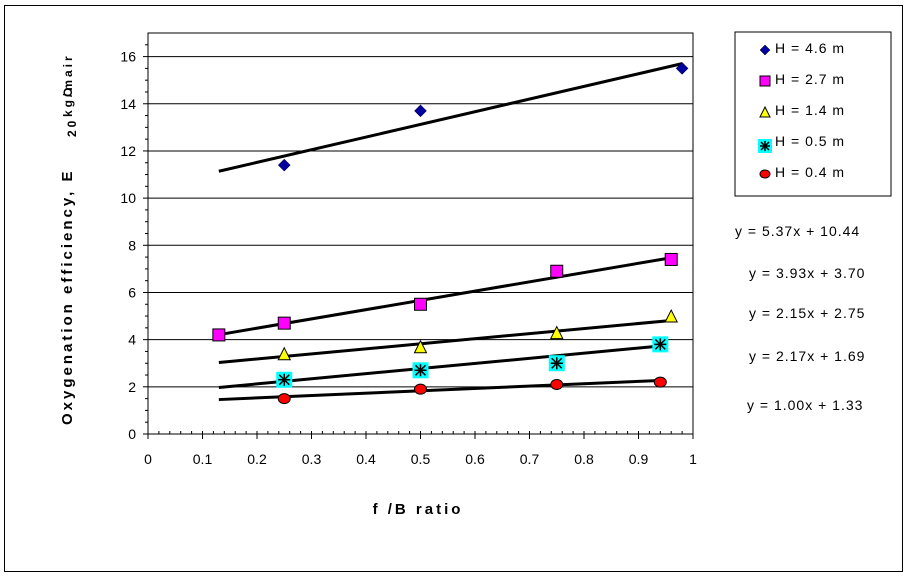  I want to click on y-axis-label: Oxygenation efficiency, E 20 kgO /m air, so click(69, 239).